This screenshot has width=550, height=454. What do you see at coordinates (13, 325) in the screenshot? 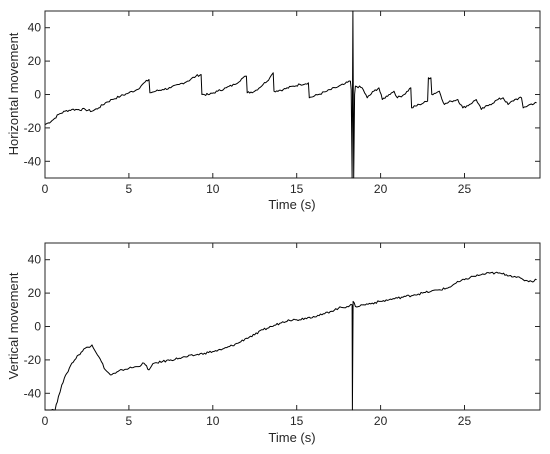
I see `vertical-y-axis-title: Vertical movement` at bounding box center [13, 325].